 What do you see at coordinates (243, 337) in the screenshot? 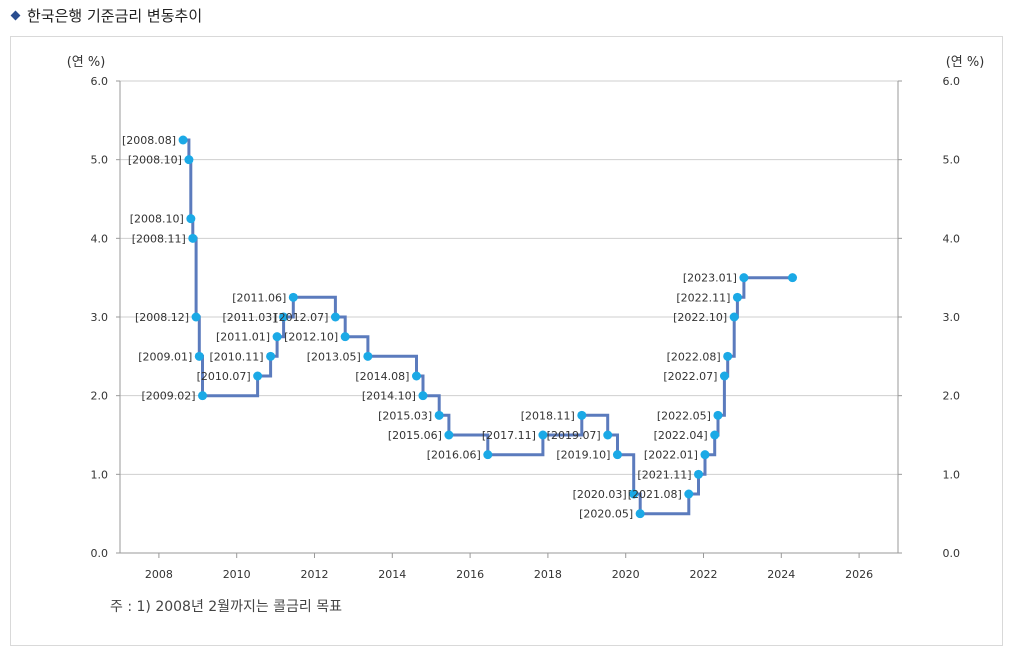
I see `point-label: [2011.01]` at bounding box center [243, 337].